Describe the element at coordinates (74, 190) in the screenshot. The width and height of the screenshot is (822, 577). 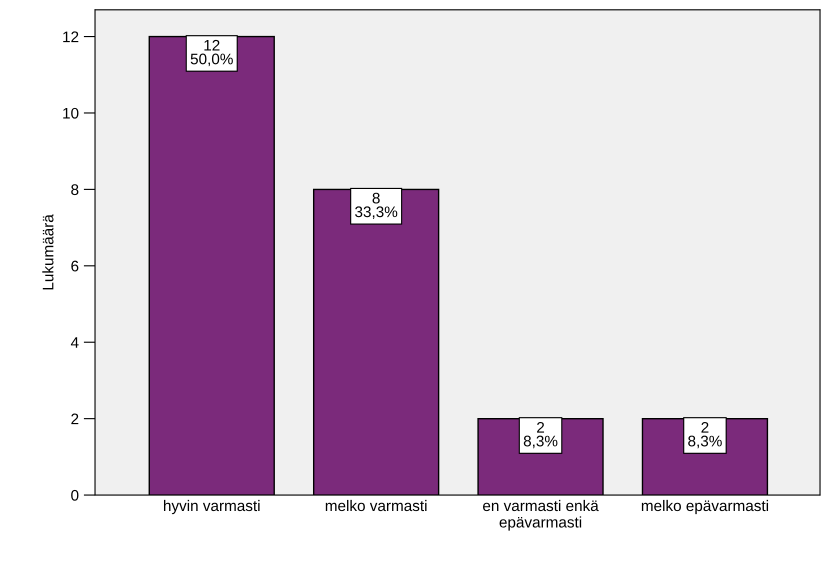
I see `y-tick-label: 8` at that location.